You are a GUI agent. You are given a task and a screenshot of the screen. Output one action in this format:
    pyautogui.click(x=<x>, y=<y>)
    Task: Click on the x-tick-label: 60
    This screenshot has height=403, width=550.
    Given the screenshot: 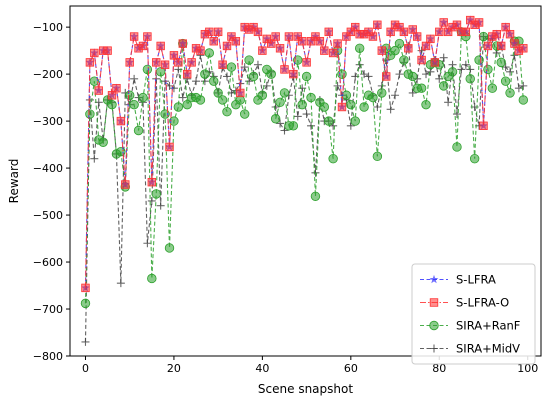 What is the action you would take?
    pyautogui.click(x=351, y=368)
    